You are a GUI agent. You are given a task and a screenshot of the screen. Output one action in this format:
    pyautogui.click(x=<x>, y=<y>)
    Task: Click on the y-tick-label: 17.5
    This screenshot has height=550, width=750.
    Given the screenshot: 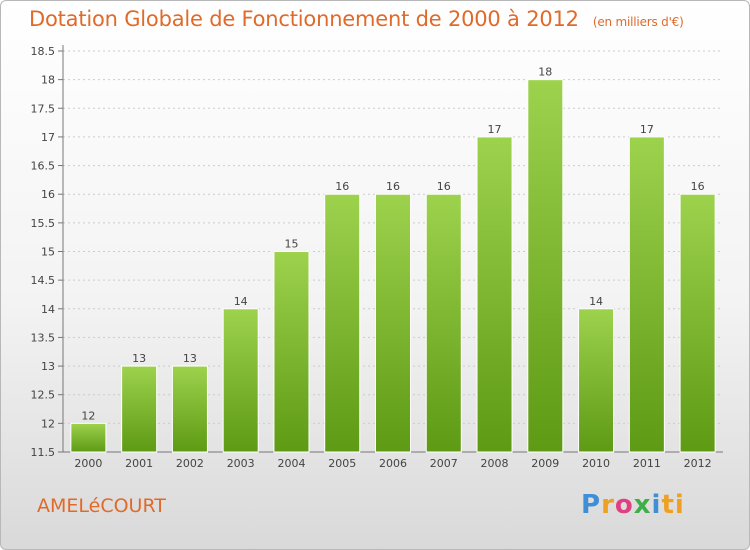 What is the action you would take?
    pyautogui.click(x=43, y=108)
    